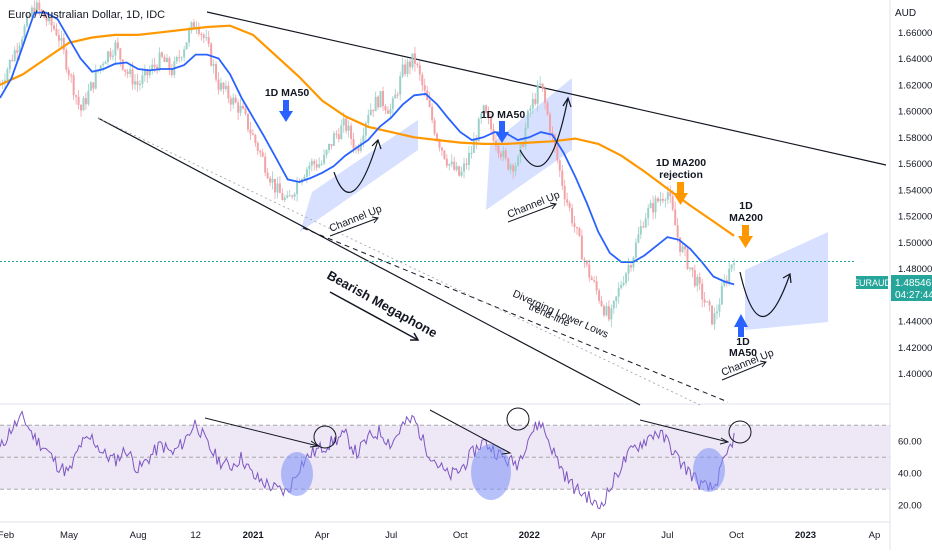 The image size is (932, 555). What do you see at coordinates (743, 353) in the screenshot?
I see `label-ma50-3-line2: MA50` at bounding box center [743, 353].